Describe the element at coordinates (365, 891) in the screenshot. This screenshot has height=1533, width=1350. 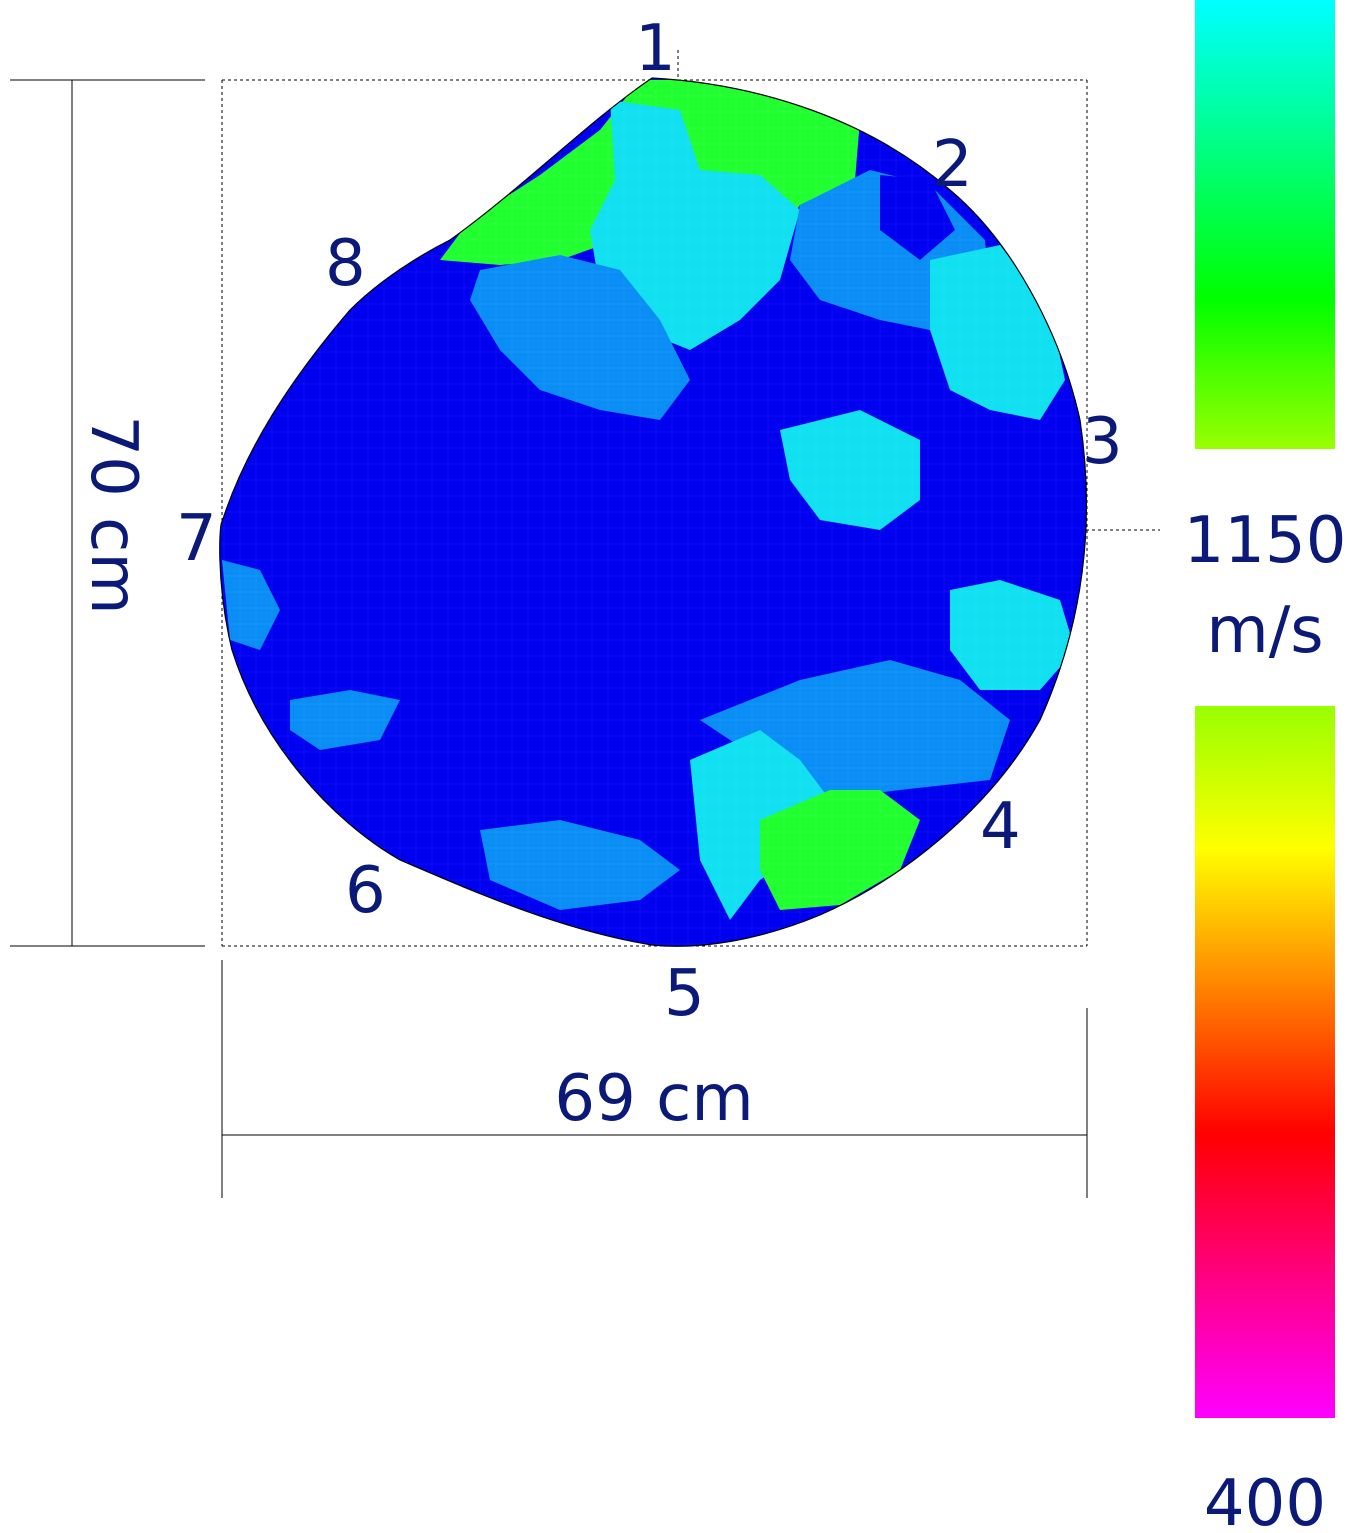
I see `sensor-label-6: 6` at that location.